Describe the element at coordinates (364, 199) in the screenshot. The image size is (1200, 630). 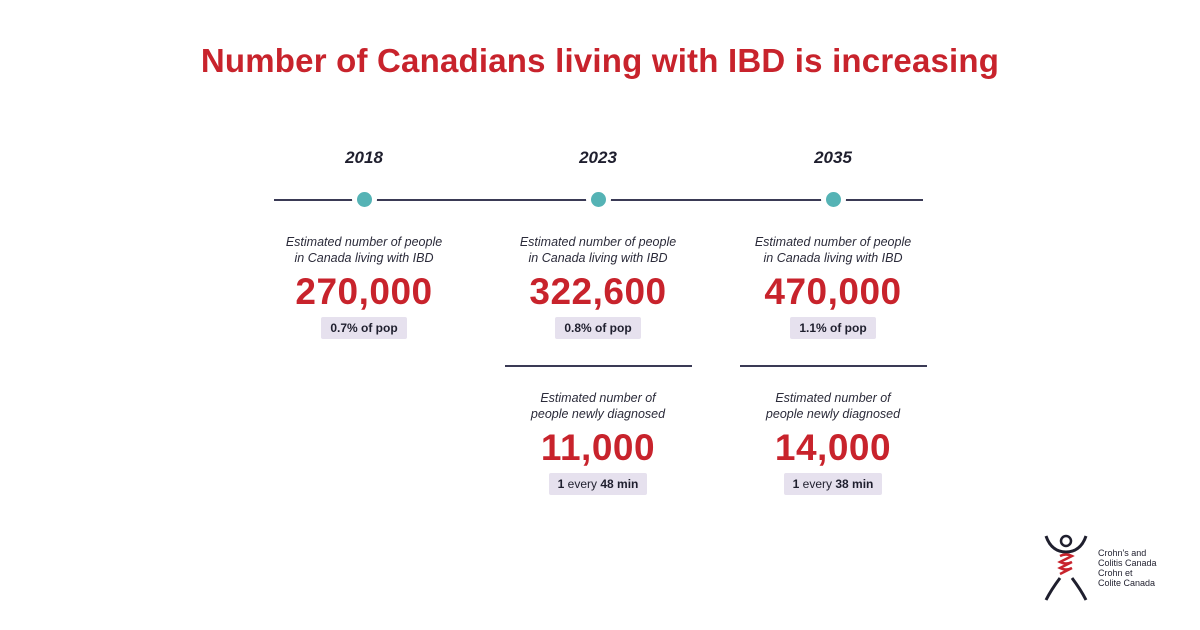
I see `timeline-dot-2018` at that location.